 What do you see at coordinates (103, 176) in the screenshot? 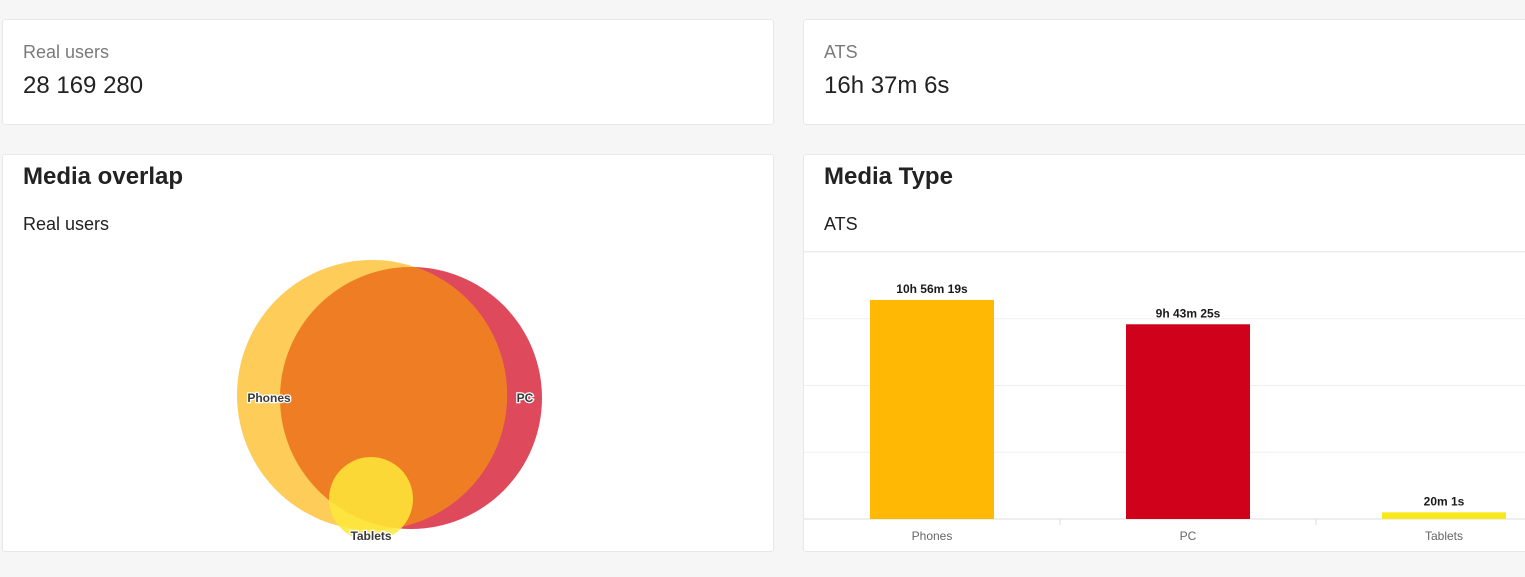
I see `card-title: Media overlap` at bounding box center [103, 176].